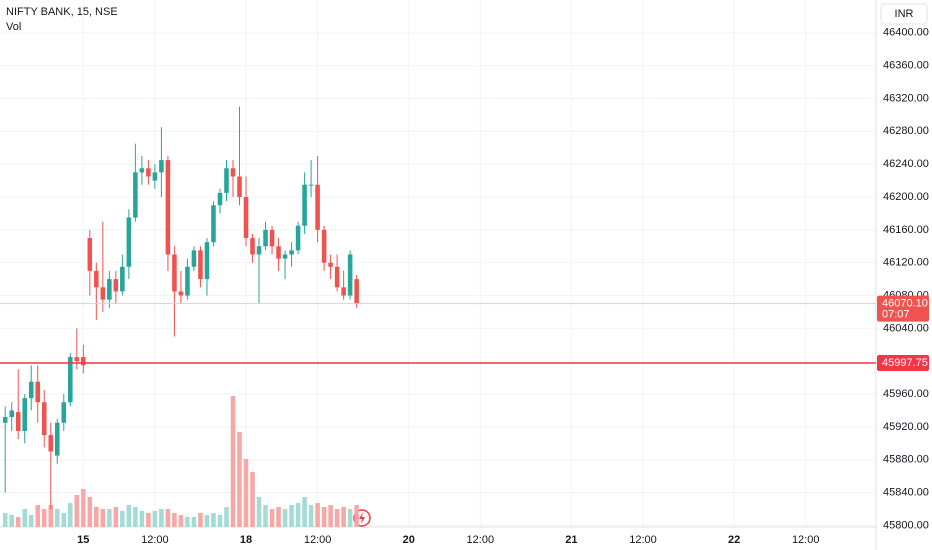 This screenshot has width=932, height=550. What do you see at coordinates (734, 540) in the screenshot?
I see `x-tick-label: 22` at bounding box center [734, 540].